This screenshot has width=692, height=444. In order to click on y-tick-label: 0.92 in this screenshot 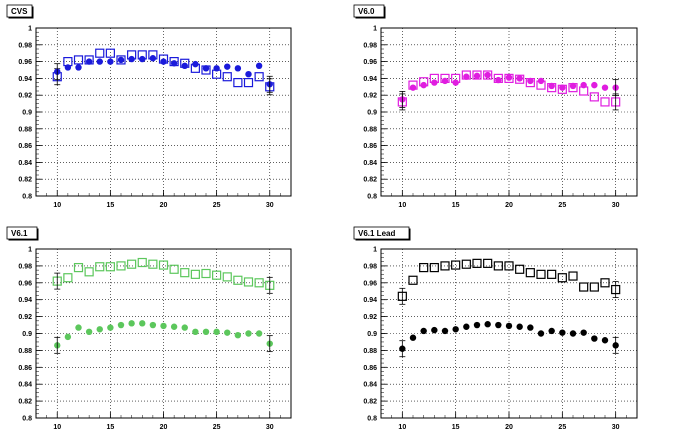, I will do `click(25, 317)`.